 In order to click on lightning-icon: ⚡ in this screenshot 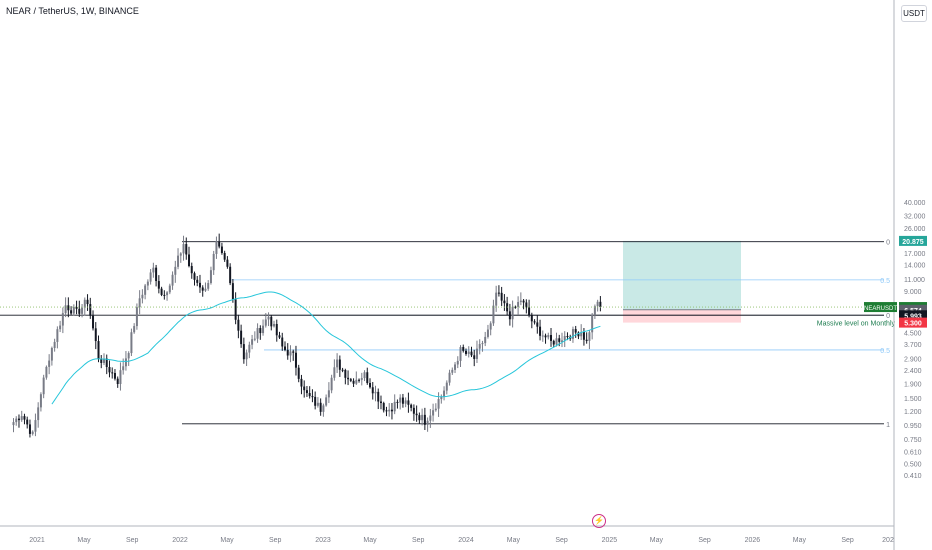, I will do `click(599, 521)`.